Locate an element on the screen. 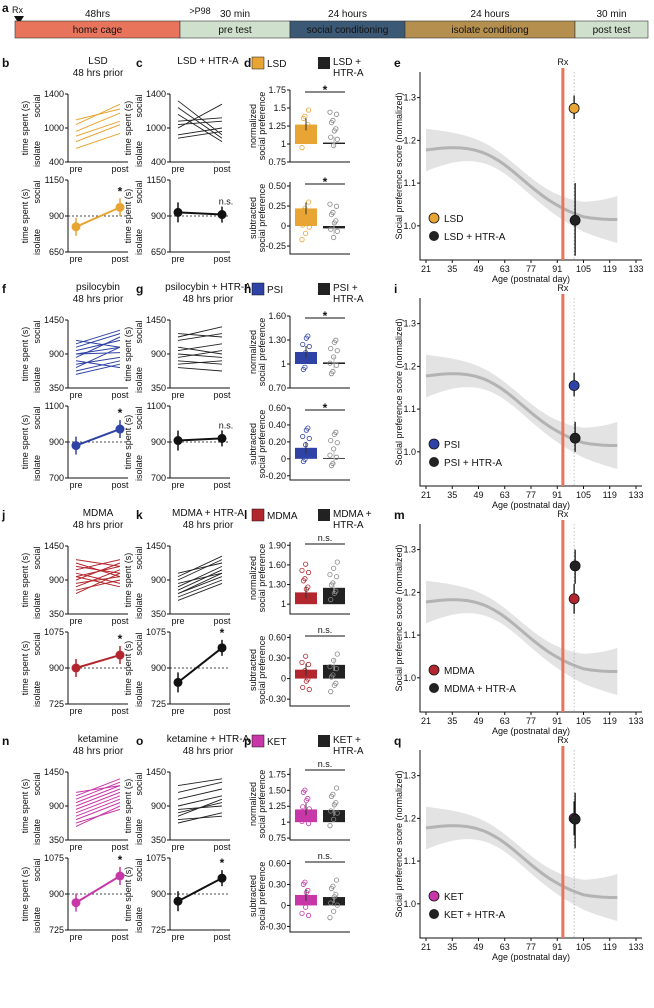 The image size is (654, 1008). c-top-ticklabel-2-1: 900 is located at coordinates (158, 580).